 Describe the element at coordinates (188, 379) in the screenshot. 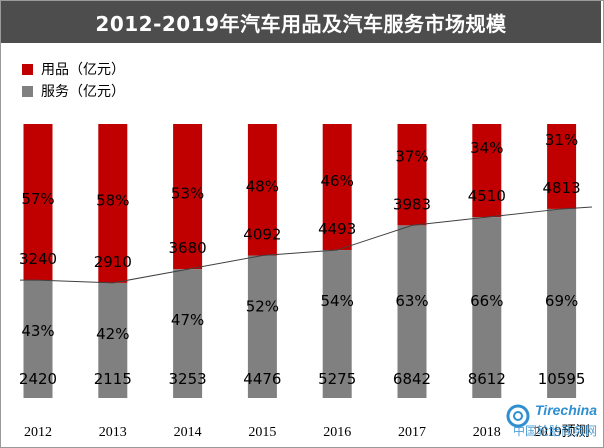

I see `label-services-value-2014: 3253` at that location.